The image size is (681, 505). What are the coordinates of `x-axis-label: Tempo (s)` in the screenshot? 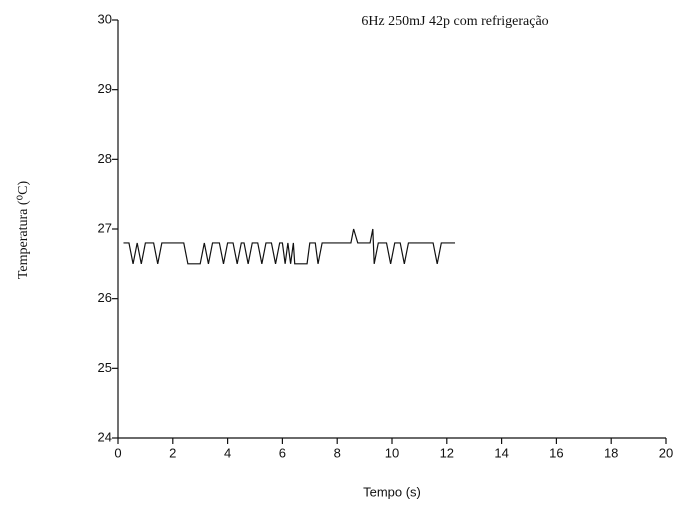 It's located at (392, 491).